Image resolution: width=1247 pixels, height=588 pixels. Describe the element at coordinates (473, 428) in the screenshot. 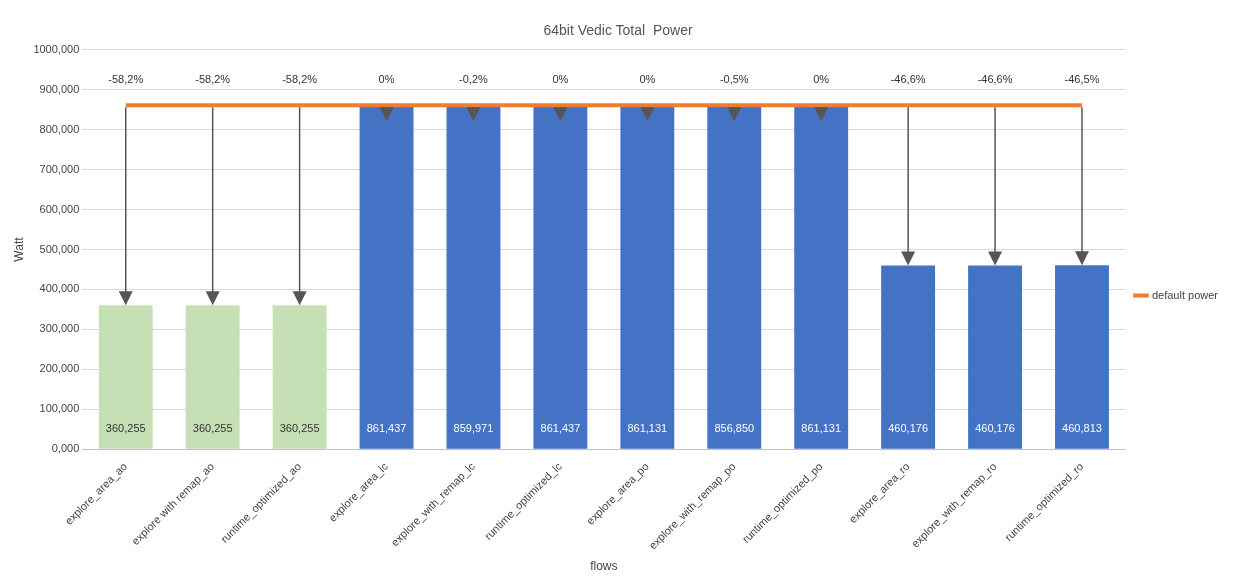

I see `data-label: 859,971` at that location.